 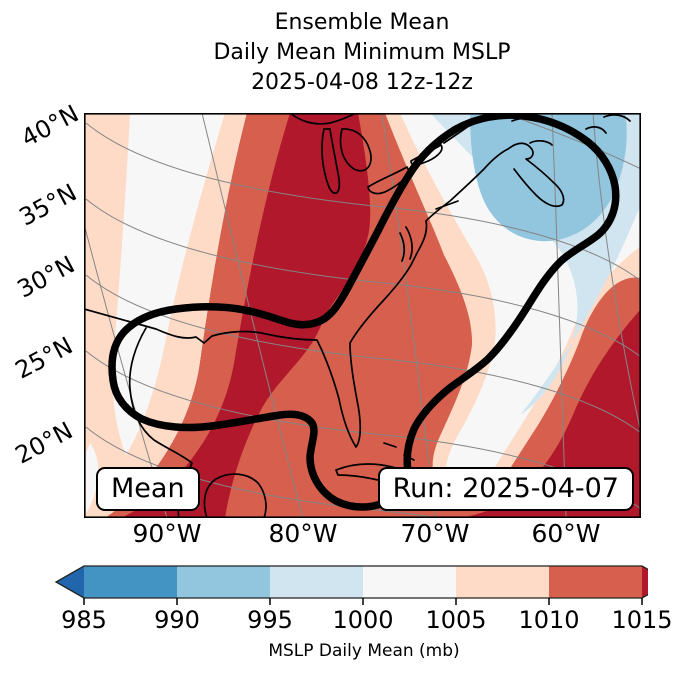 I want to click on cbar-tick-985: 985, so click(x=84, y=620).